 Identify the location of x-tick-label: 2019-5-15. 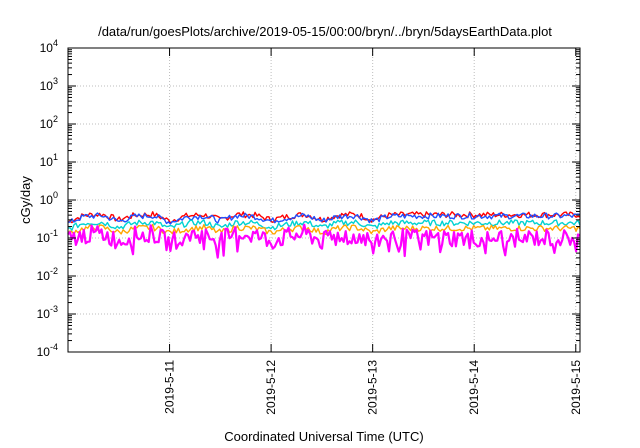
(576, 387).